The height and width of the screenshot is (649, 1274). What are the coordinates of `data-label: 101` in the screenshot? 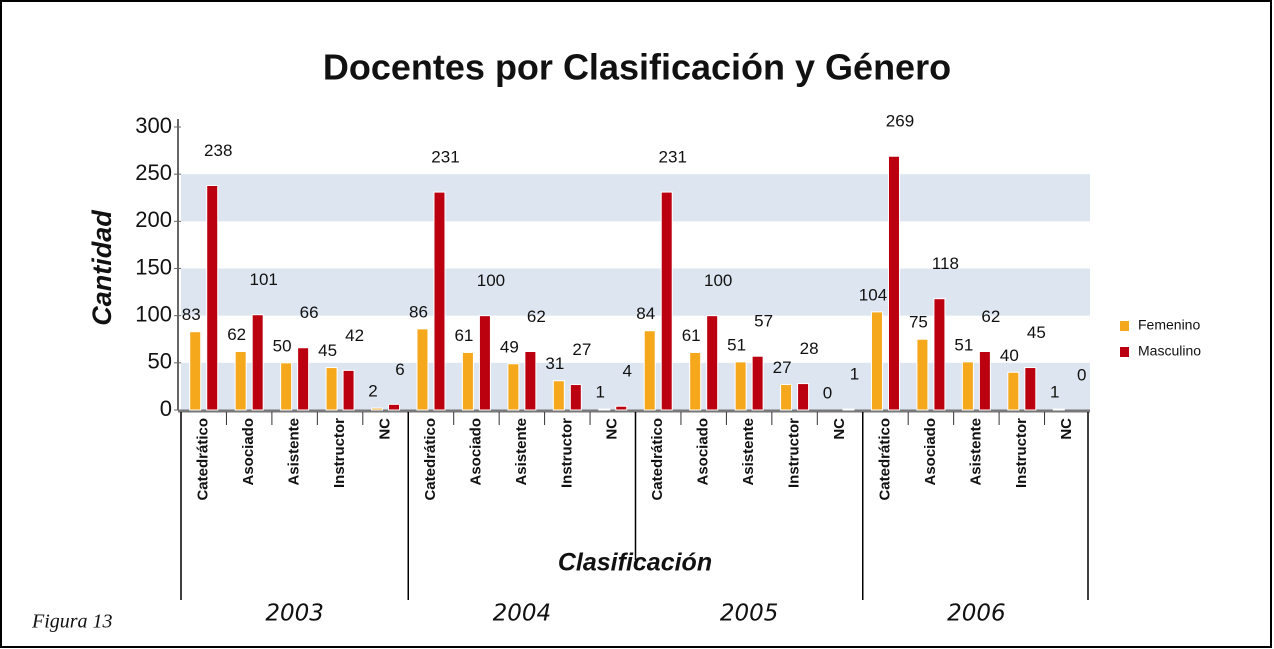 It's located at (263, 279).